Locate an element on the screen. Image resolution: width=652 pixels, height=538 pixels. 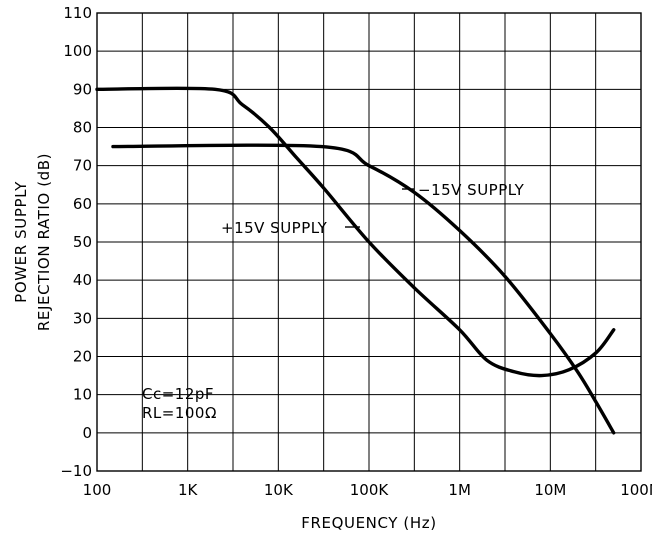
annotation-minus-15v-supply: −15V SUPPLY is located at coordinates (471, 190).